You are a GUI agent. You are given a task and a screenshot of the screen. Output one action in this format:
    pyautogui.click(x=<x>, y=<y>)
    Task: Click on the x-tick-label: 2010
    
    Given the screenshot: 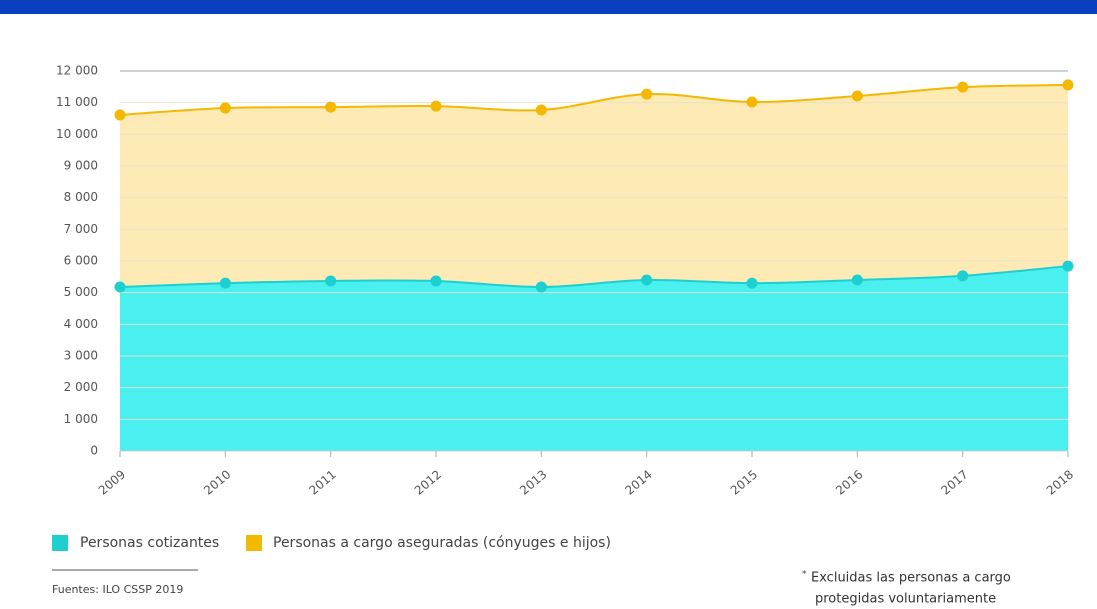 What is the action you would take?
    pyautogui.click(x=217, y=482)
    